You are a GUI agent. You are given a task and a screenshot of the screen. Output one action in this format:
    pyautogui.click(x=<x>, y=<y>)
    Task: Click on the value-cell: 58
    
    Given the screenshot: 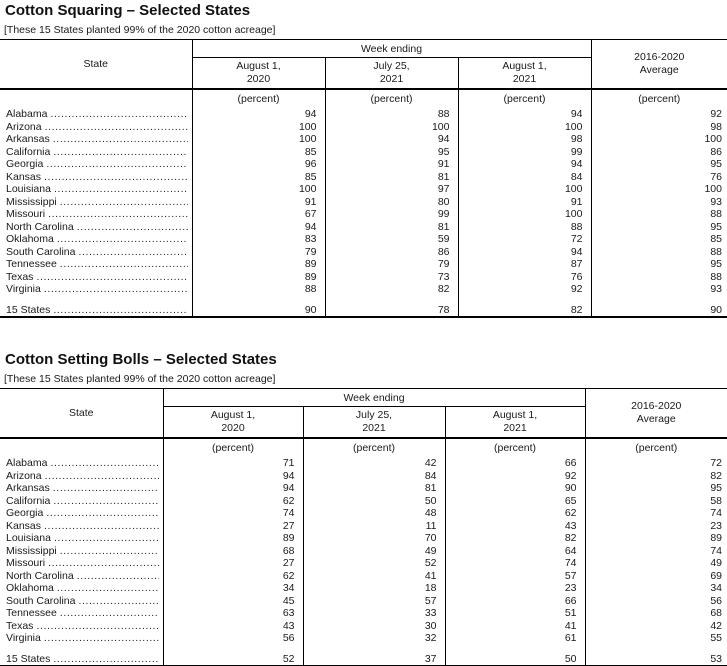 What is the action you would take?
    pyautogui.click(x=655, y=500)
    